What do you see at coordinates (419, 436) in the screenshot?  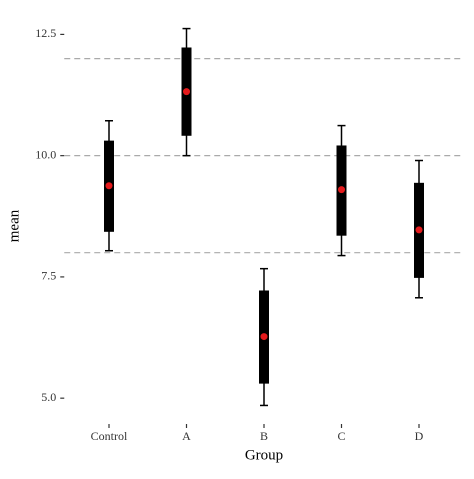 I see `x-tick-label: D` at bounding box center [419, 436].